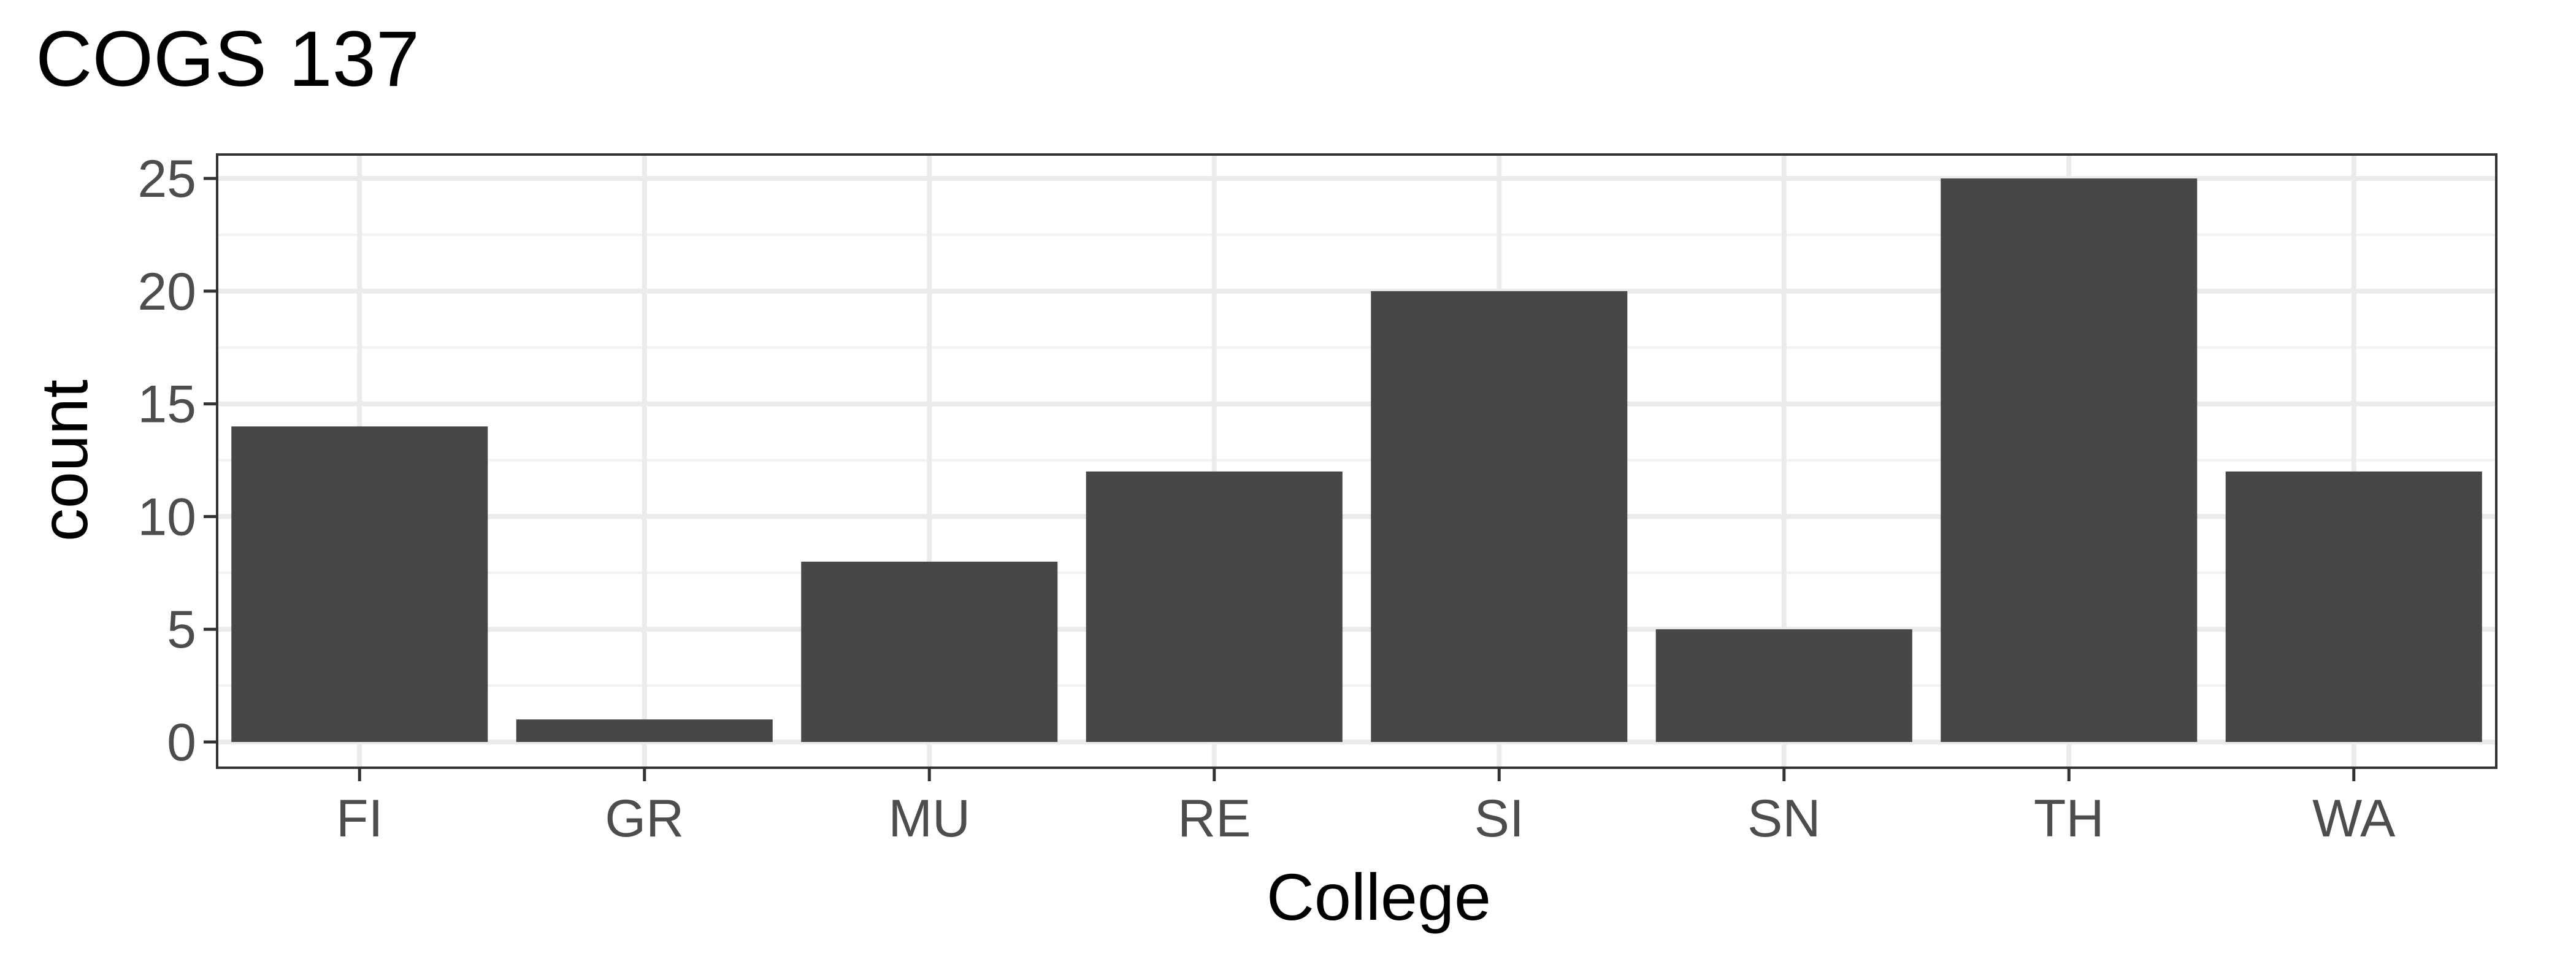 The height and width of the screenshot is (975, 2576). I want to click on y-axis: 0 5 10 15 20 25, so click(177, 461).